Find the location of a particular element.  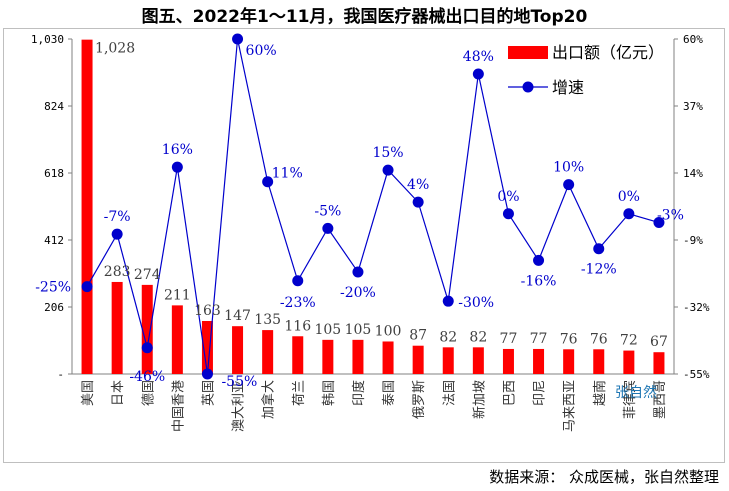

bar-中国香港 is located at coordinates (177, 339).